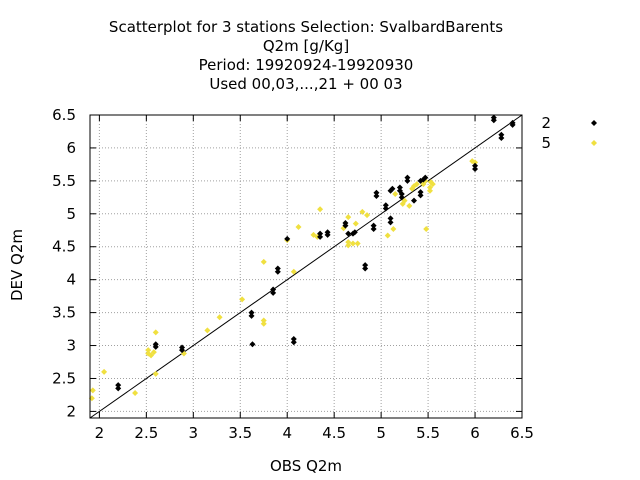 The height and width of the screenshot is (480, 640). Describe the element at coordinates (305, 84) in the screenshot. I see `title-line-4: Used 00,03,...,21 + 00 03` at that location.